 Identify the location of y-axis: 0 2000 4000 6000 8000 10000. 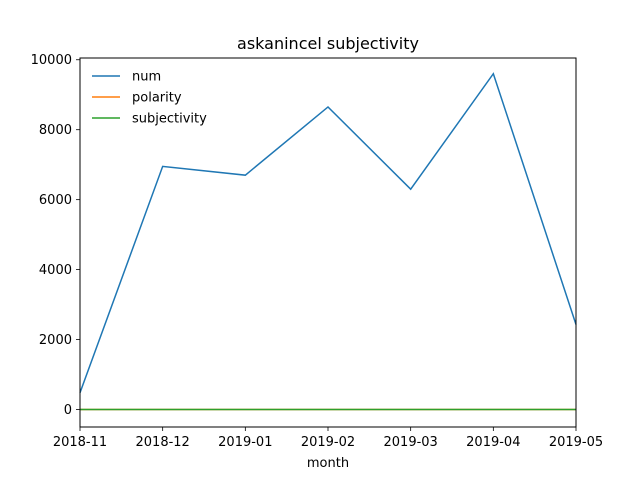
(55, 235).